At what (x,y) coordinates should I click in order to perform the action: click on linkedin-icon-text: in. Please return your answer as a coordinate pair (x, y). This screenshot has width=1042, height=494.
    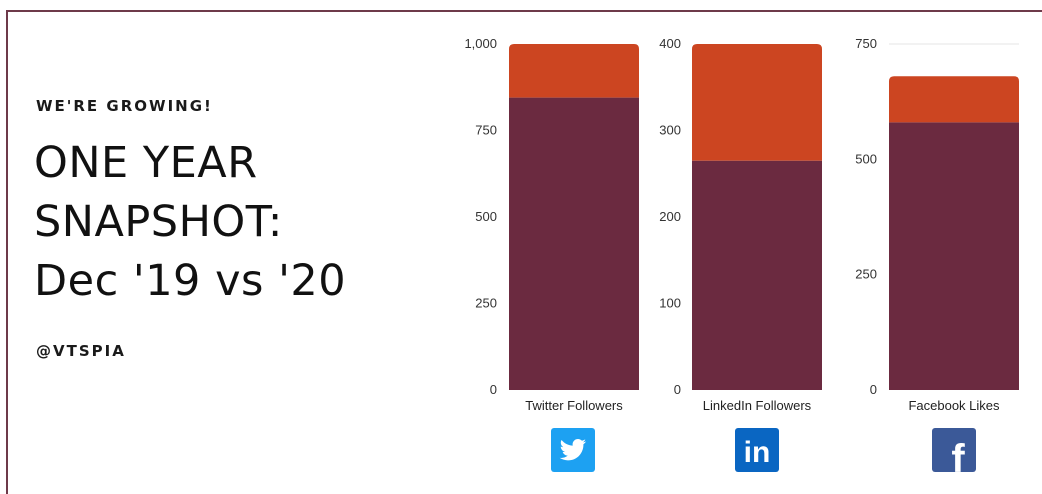
    Looking at the image, I should click on (757, 452).